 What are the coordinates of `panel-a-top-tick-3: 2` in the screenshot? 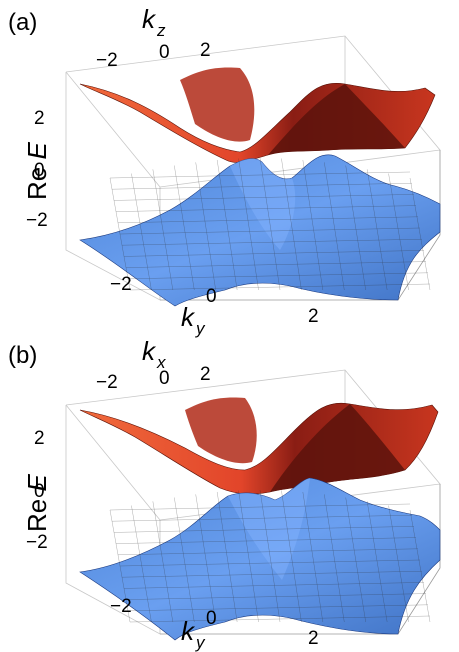 It's located at (205, 50).